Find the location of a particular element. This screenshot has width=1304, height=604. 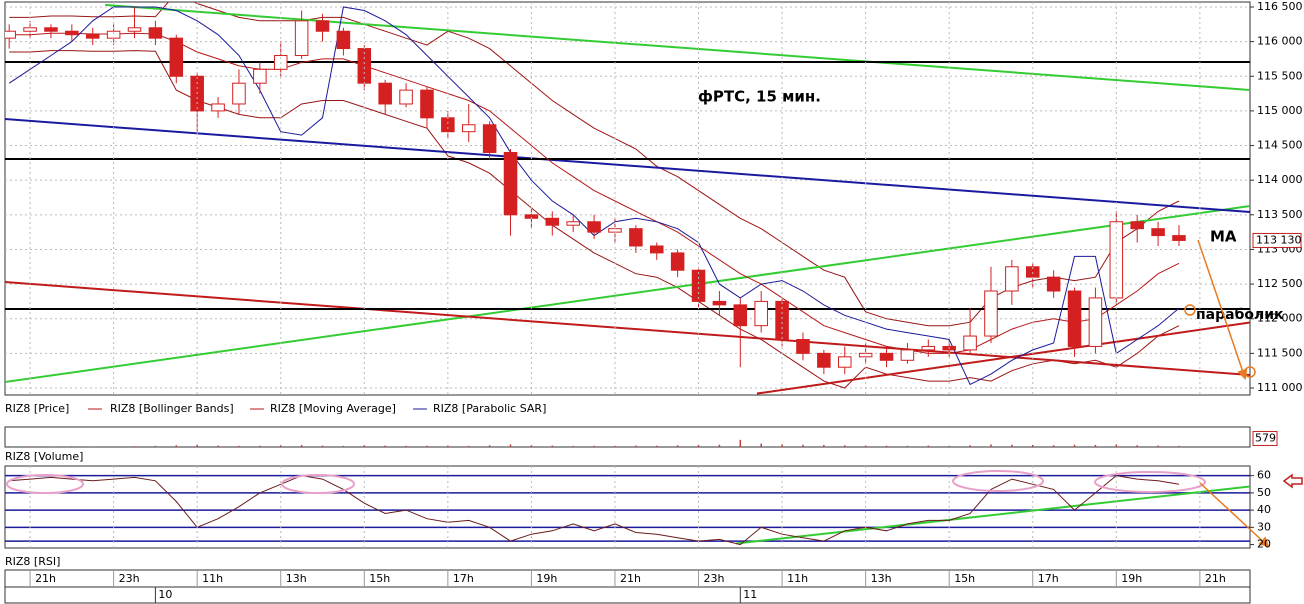

y-tick-label: 114 000 is located at coordinates (1280, 179).